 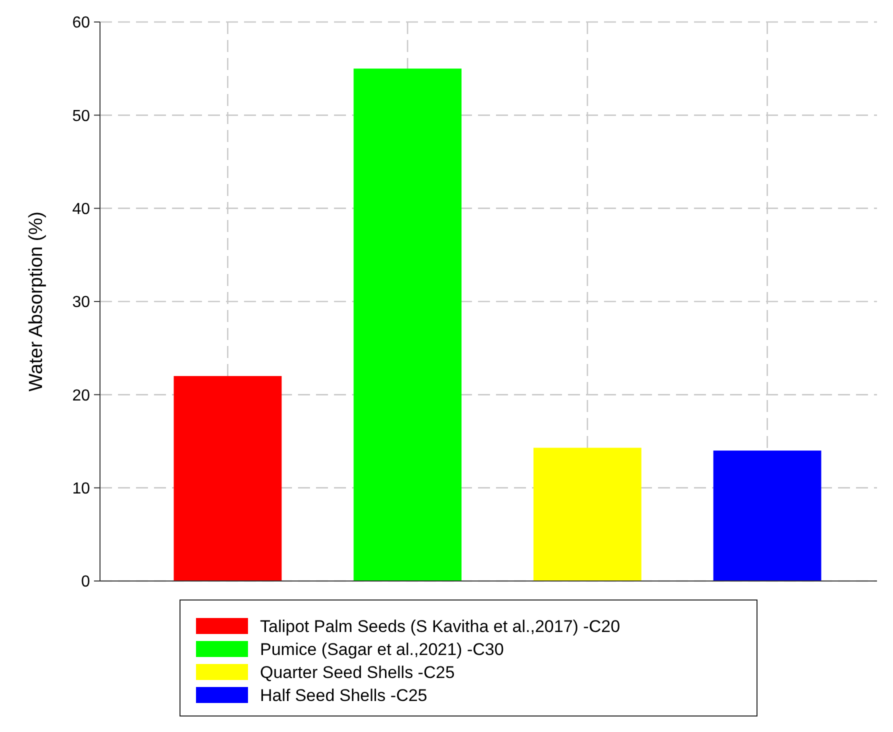 I want to click on y-axis-title: Water Absorption (%), so click(x=36, y=302).